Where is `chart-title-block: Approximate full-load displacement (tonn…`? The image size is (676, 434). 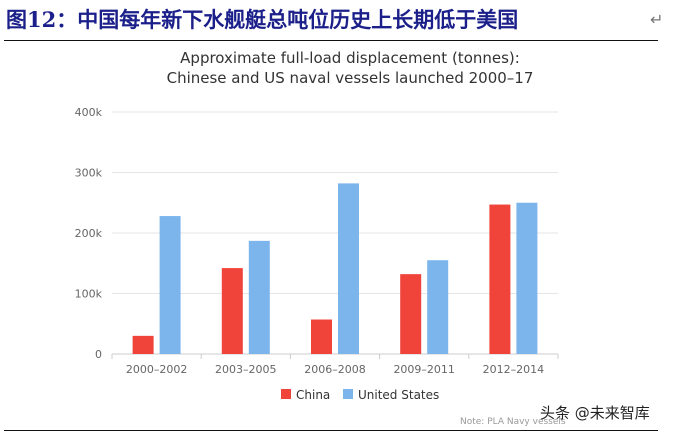 chart-title-block: Approximate full-load displacement (tonn… is located at coordinates (350, 68).